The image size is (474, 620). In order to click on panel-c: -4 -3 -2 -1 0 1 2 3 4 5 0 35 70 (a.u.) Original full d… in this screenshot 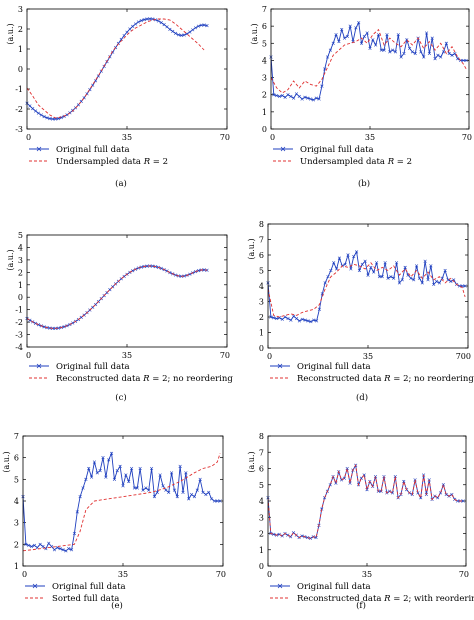, I will do `click(119, 317)`.